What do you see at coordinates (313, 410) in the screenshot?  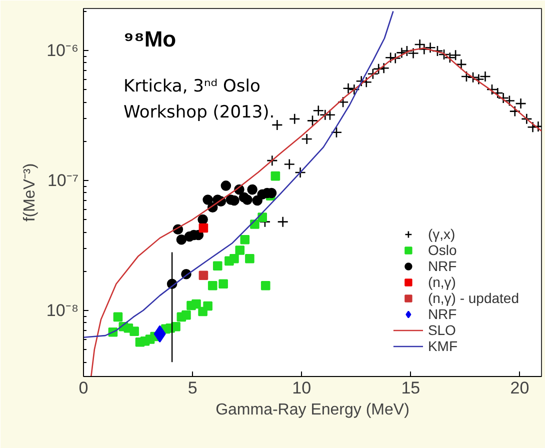 I see `x-axis-title: Gamma-Ray Energy (MeV)` at bounding box center [313, 410].